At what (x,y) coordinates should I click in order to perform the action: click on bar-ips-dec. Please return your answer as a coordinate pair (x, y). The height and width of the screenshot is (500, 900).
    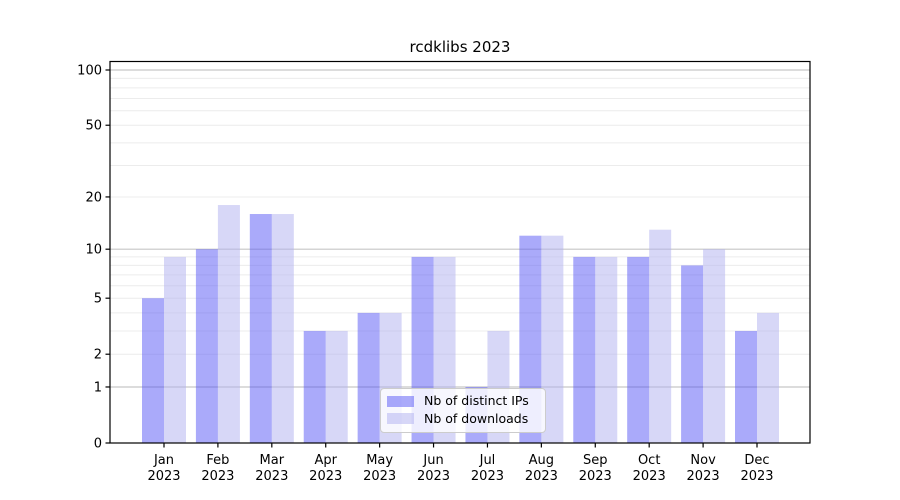
    Looking at the image, I should click on (746, 386).